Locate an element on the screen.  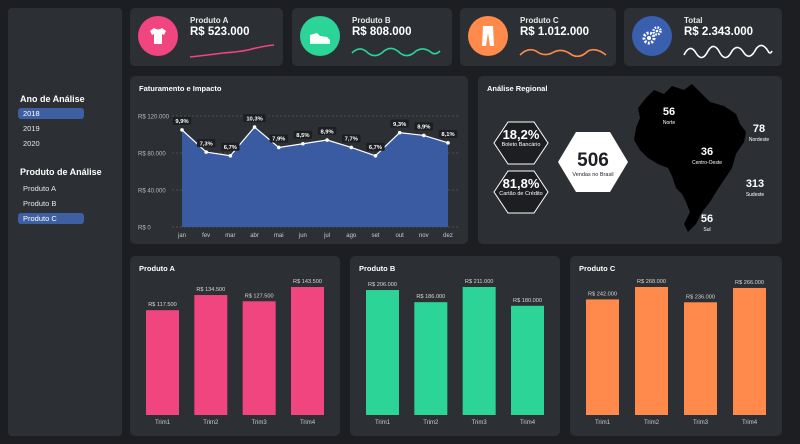
credito-percent: 81,8% is located at coordinates (521, 183).